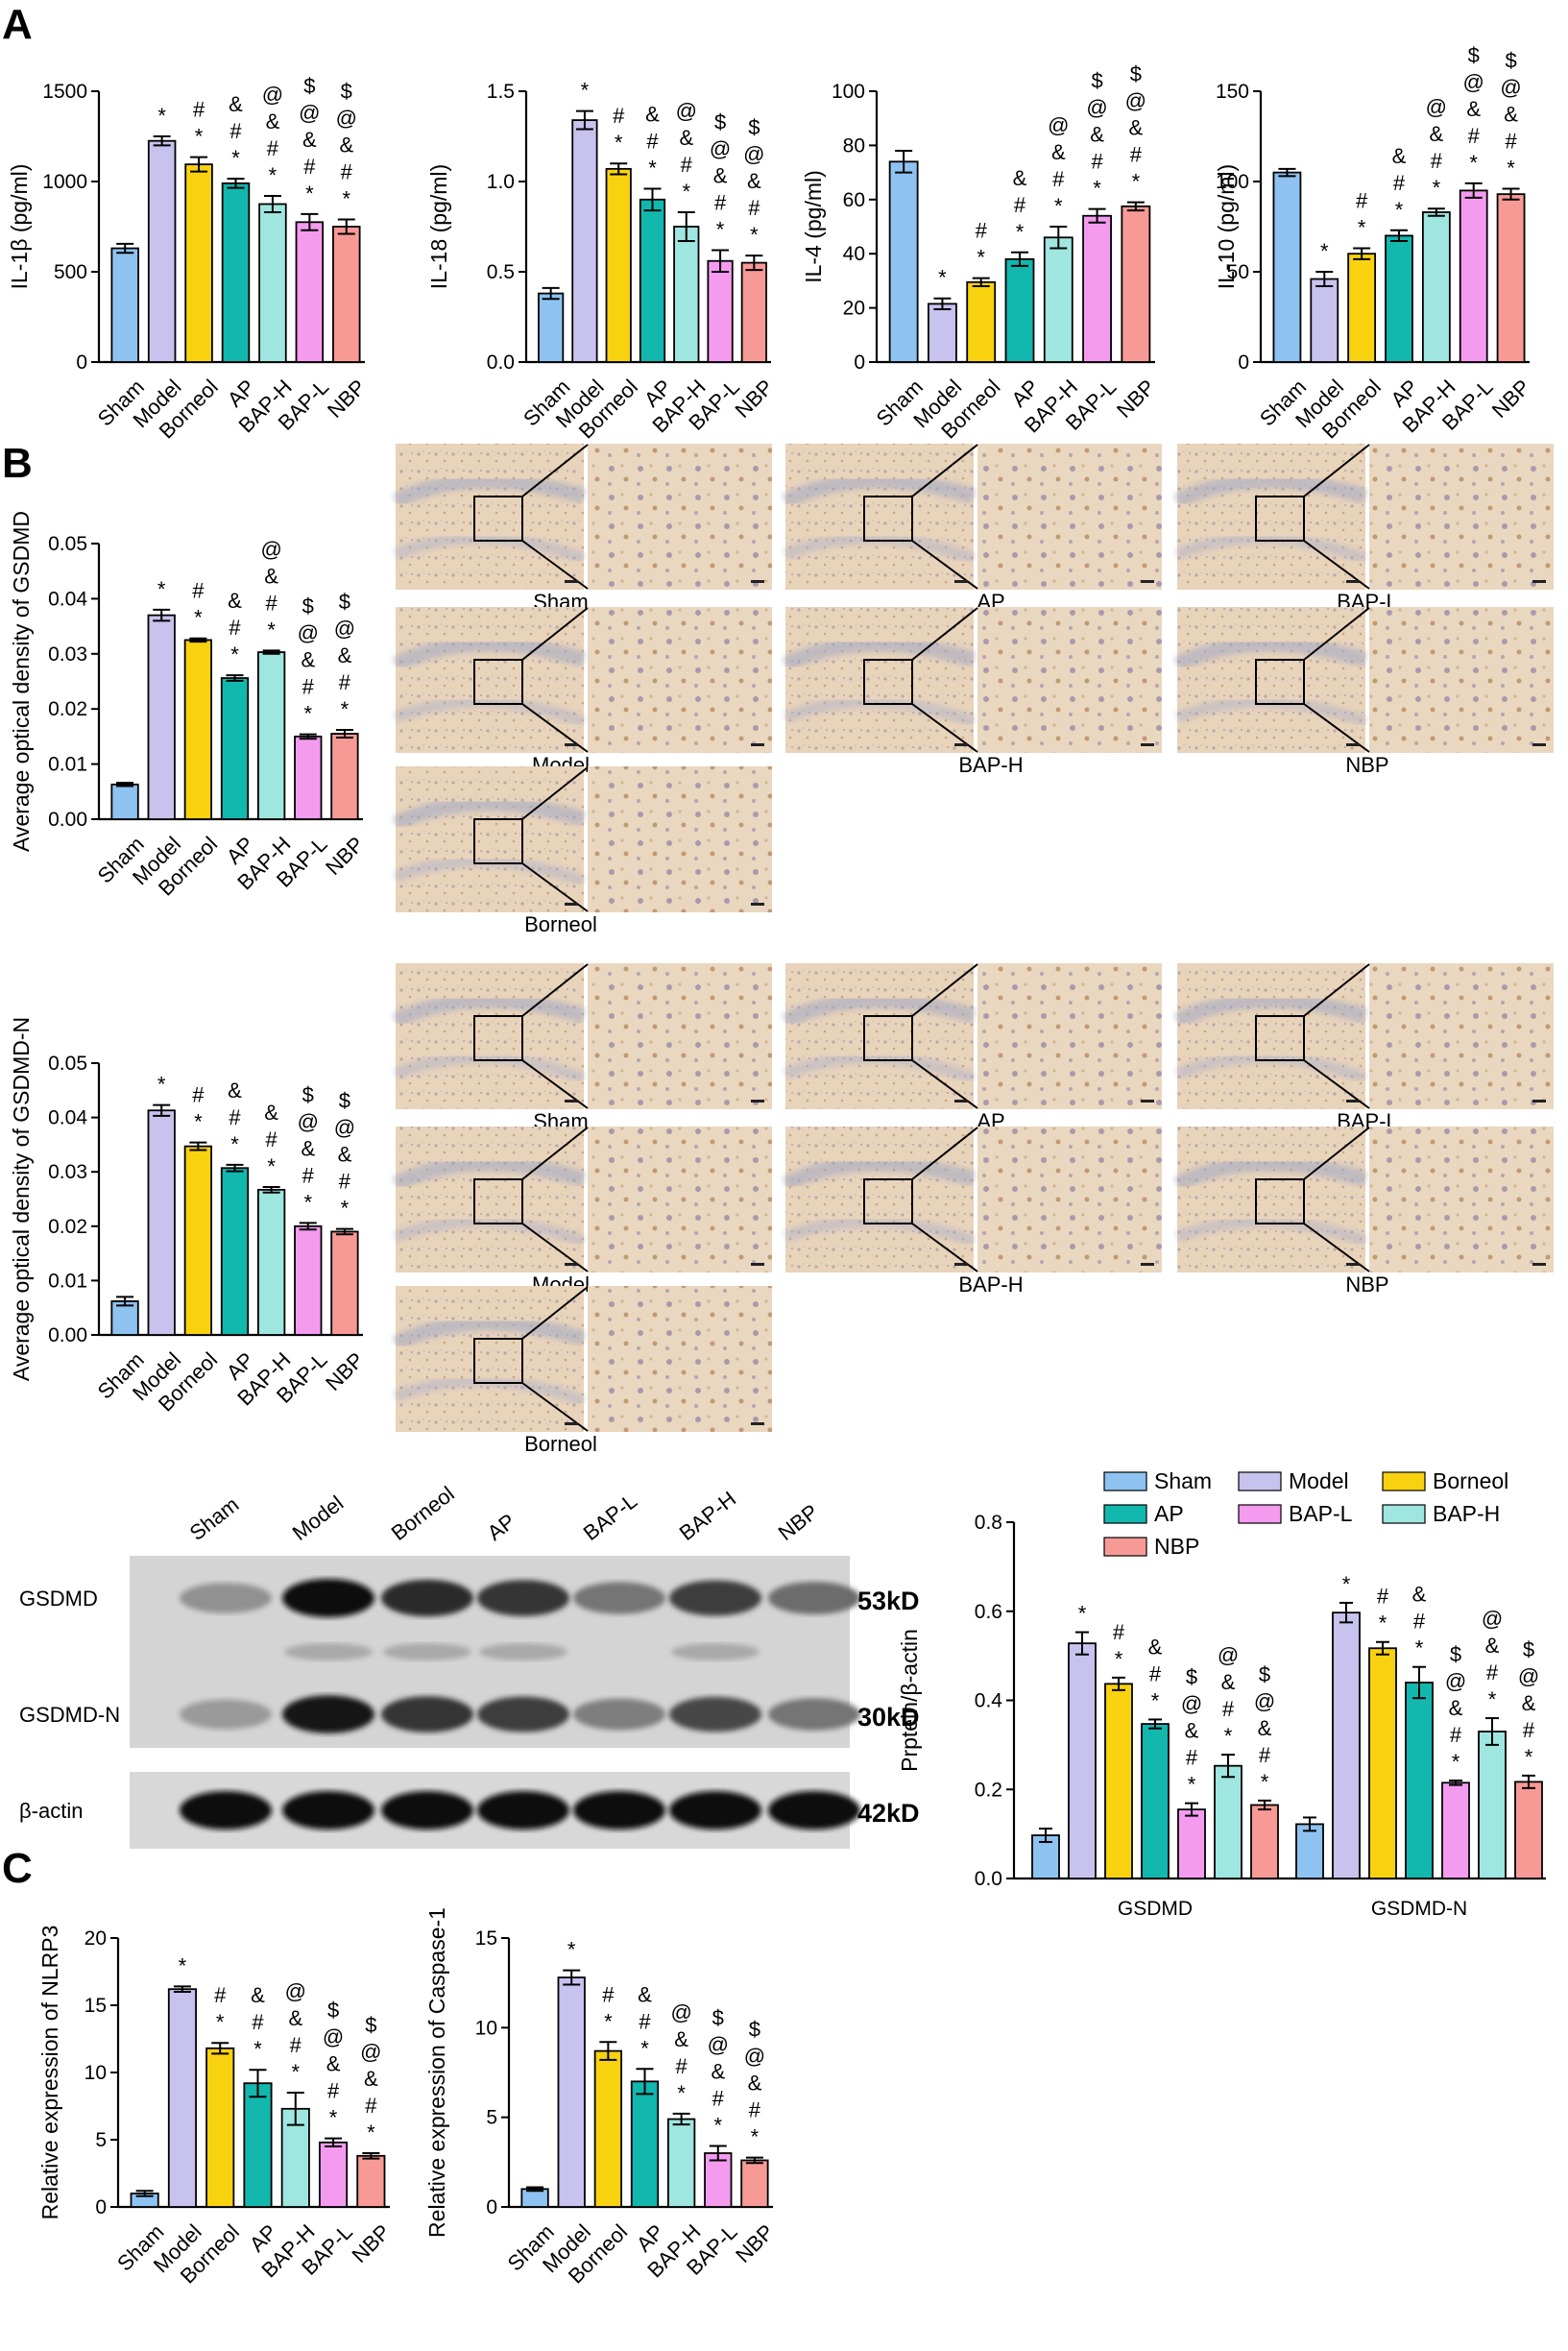 This screenshot has width=1568, height=2351. I want to click on bar-model, so click(584, 241).